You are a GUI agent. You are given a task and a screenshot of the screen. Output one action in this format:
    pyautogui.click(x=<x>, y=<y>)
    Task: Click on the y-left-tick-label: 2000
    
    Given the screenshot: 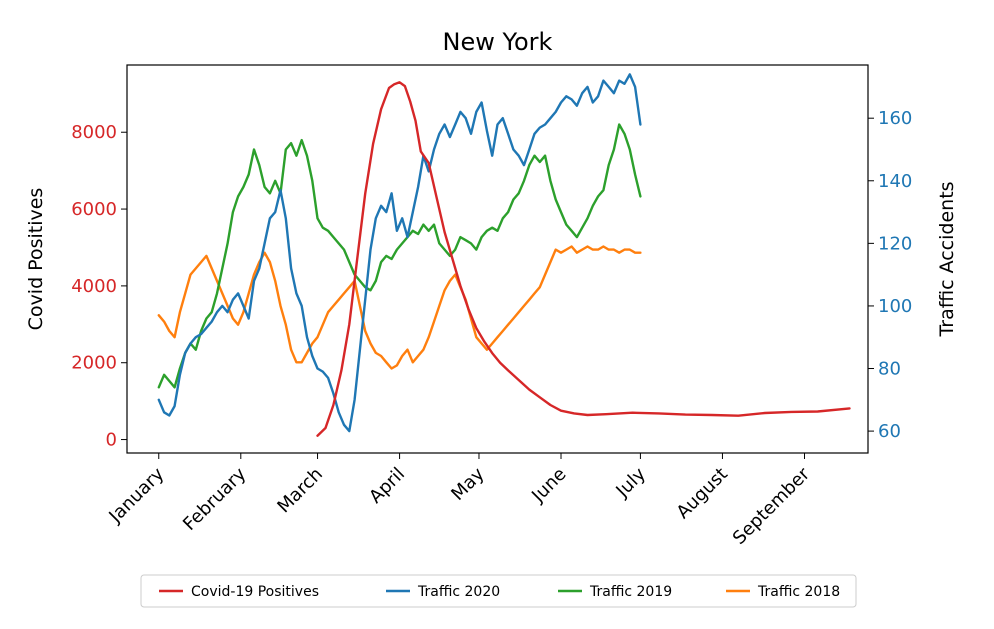 What is the action you would take?
    pyautogui.click(x=94, y=363)
    